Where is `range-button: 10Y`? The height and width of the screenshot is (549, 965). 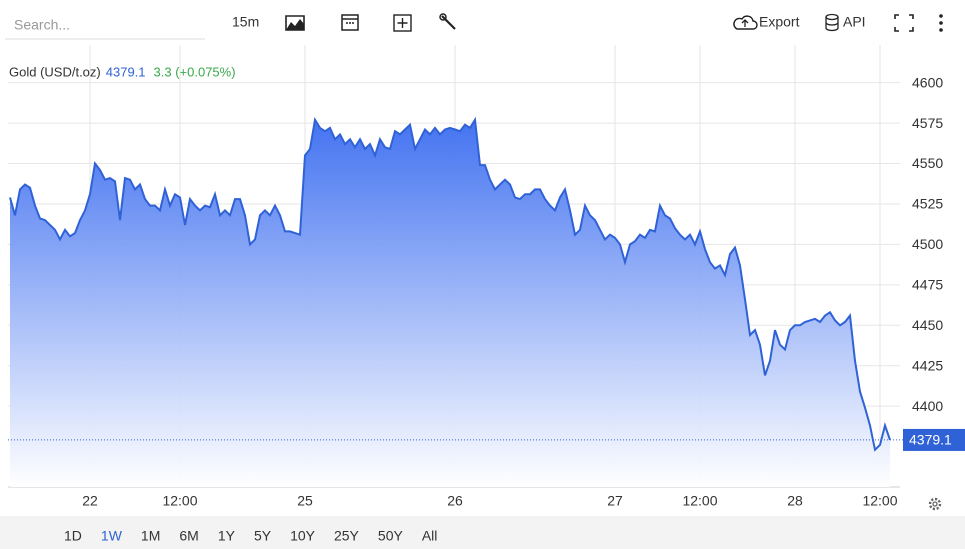
range-button: 10Y is located at coordinates (303, 536).